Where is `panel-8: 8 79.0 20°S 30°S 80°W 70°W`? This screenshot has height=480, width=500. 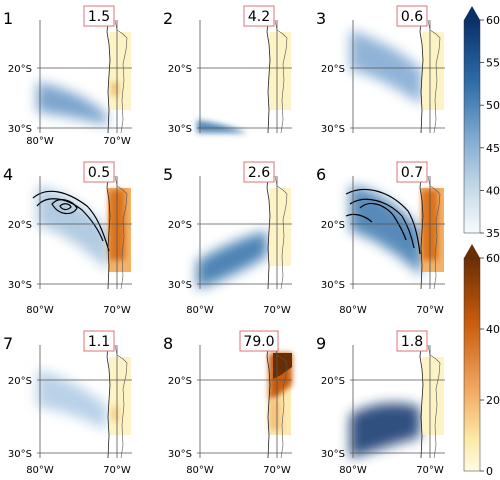 panel-8: 8 79.0 20°S 30°S 80°W 70°W is located at coordinates (227, 403).